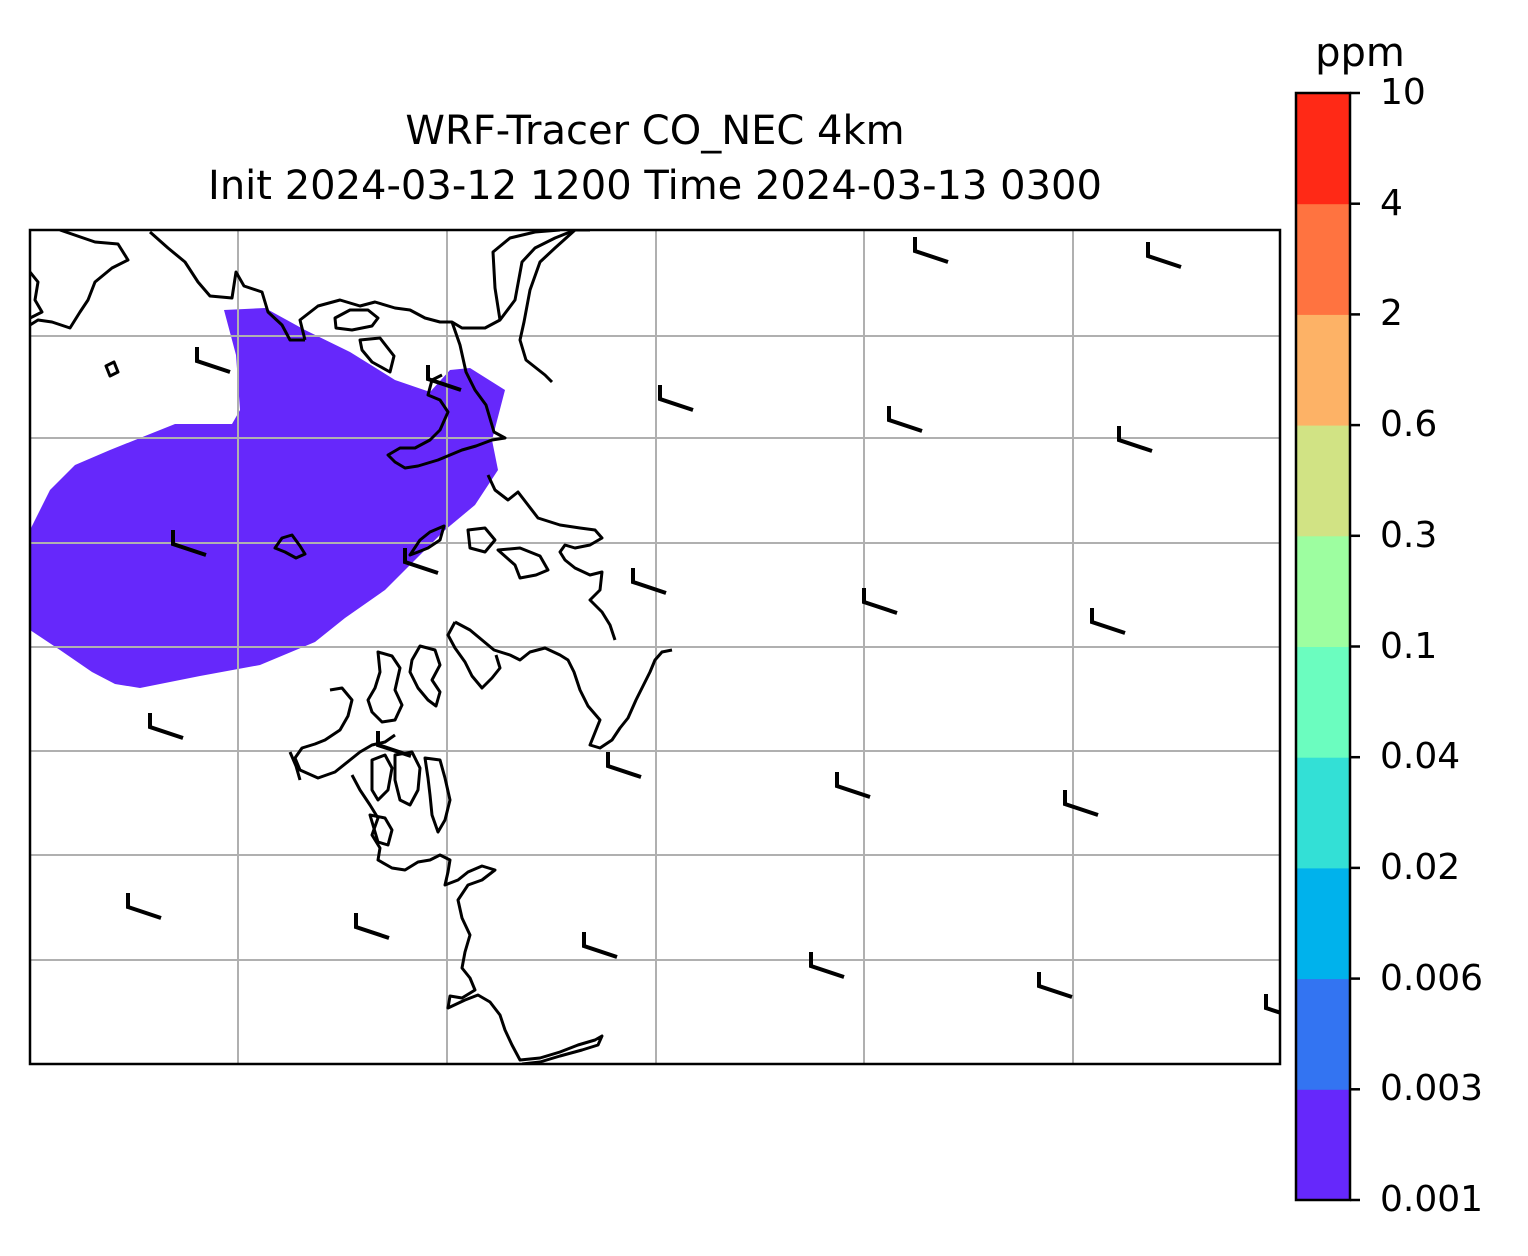 The height and width of the screenshot is (1256, 1528). I want to click on colorbar-tick-label: 0.1, so click(1409, 646).